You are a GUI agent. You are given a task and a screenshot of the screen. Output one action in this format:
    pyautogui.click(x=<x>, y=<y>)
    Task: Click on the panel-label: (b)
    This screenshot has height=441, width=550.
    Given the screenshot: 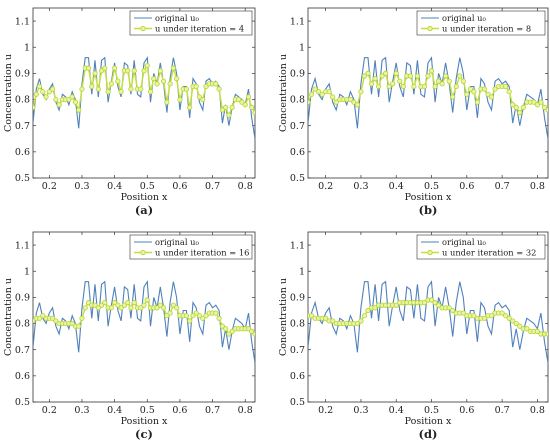 What is the action you would take?
    pyautogui.click(x=428, y=210)
    